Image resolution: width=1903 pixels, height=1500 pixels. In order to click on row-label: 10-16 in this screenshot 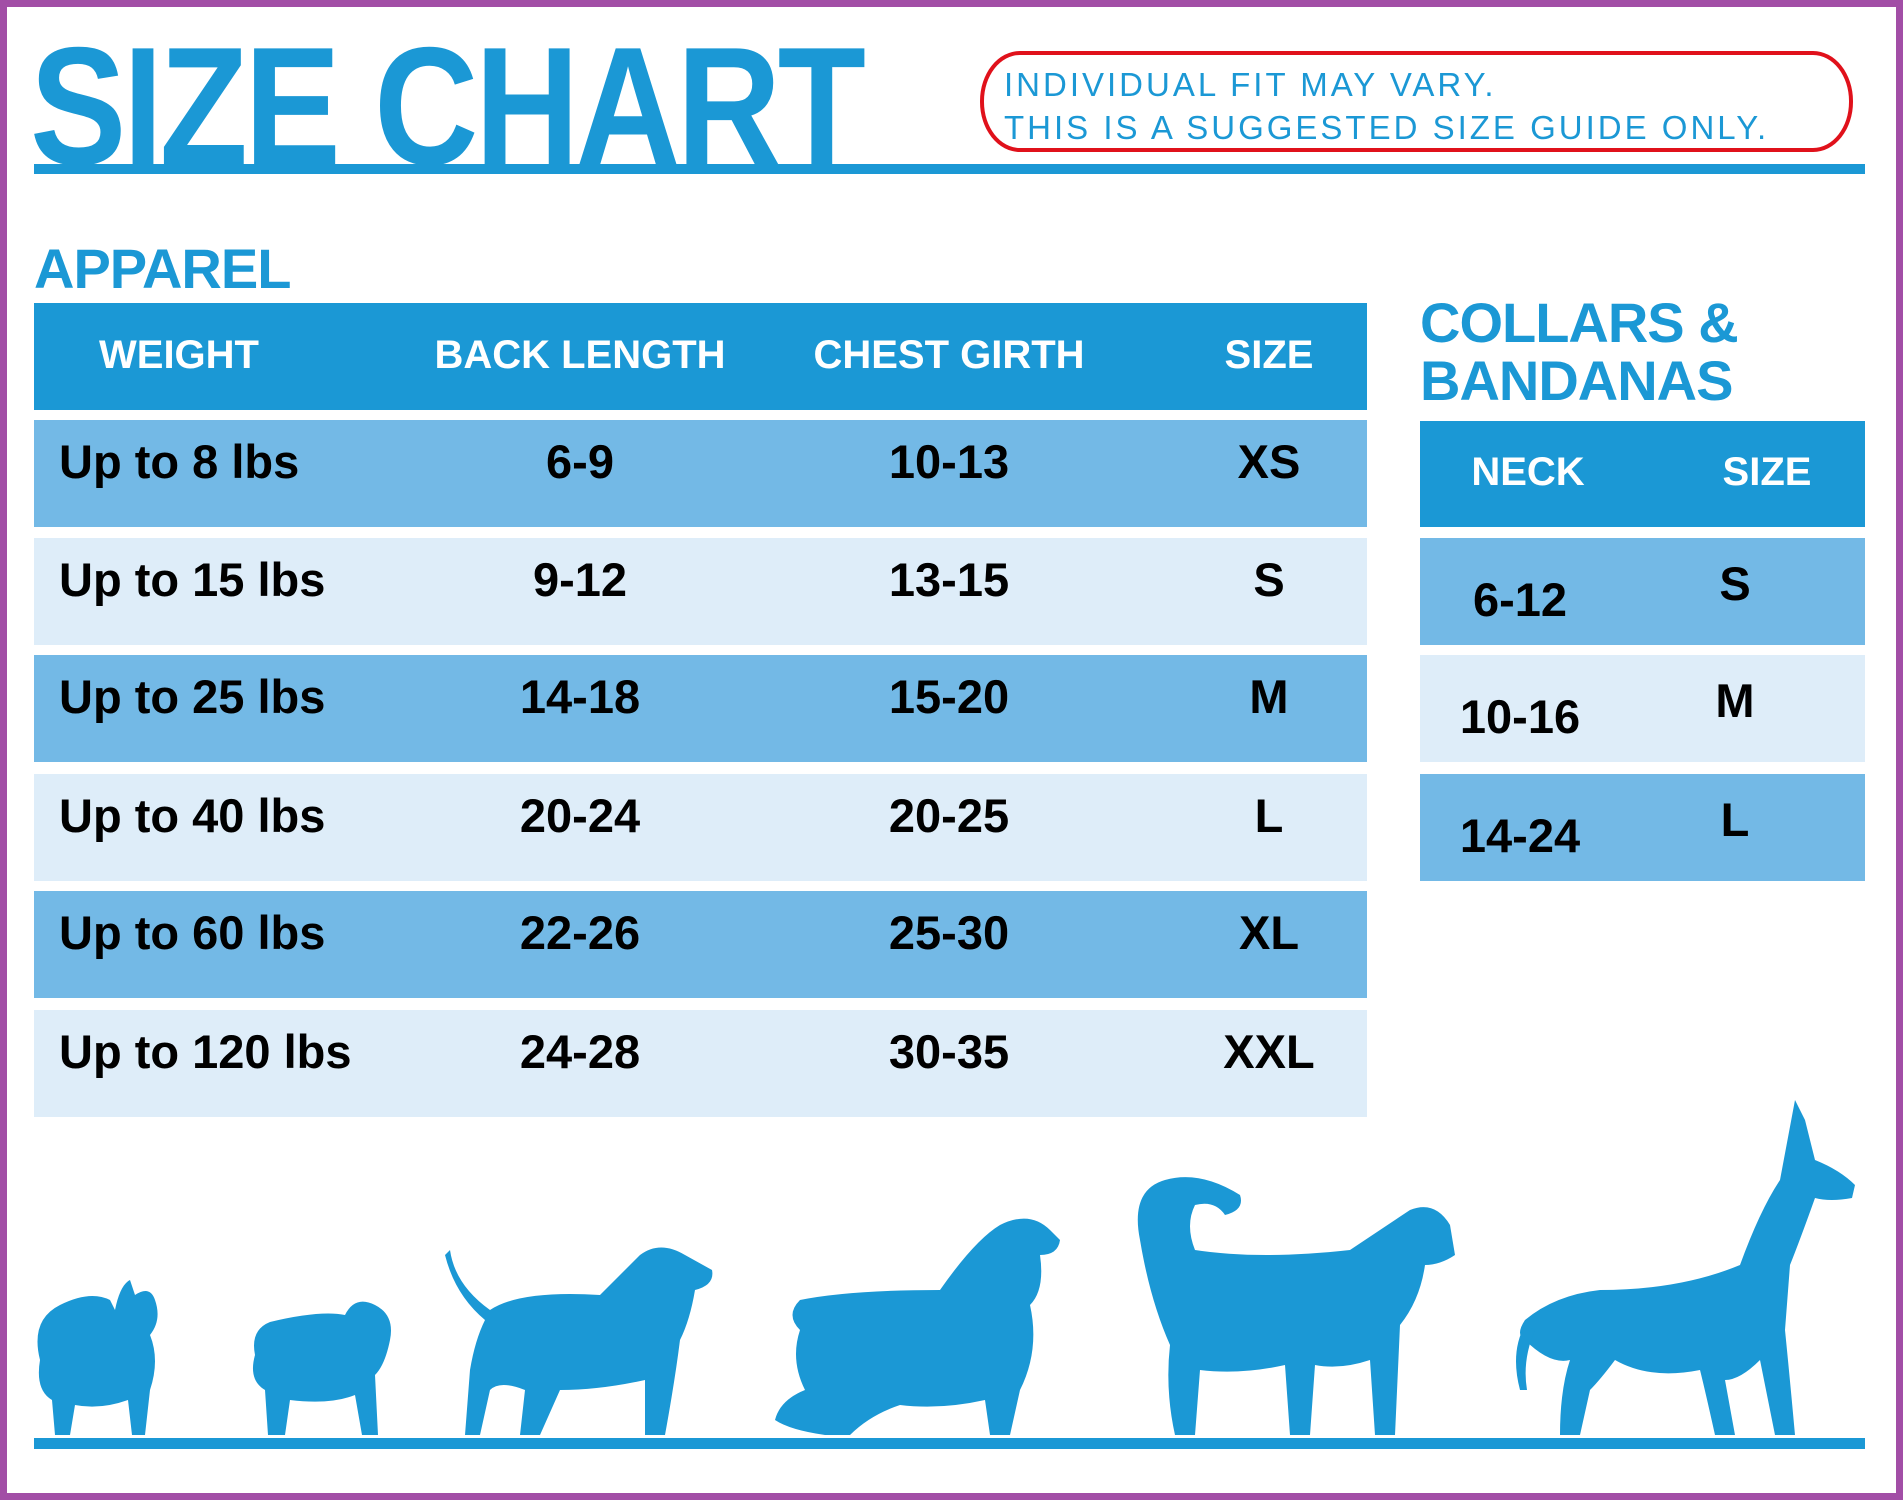, I will do `click(1520, 716)`.